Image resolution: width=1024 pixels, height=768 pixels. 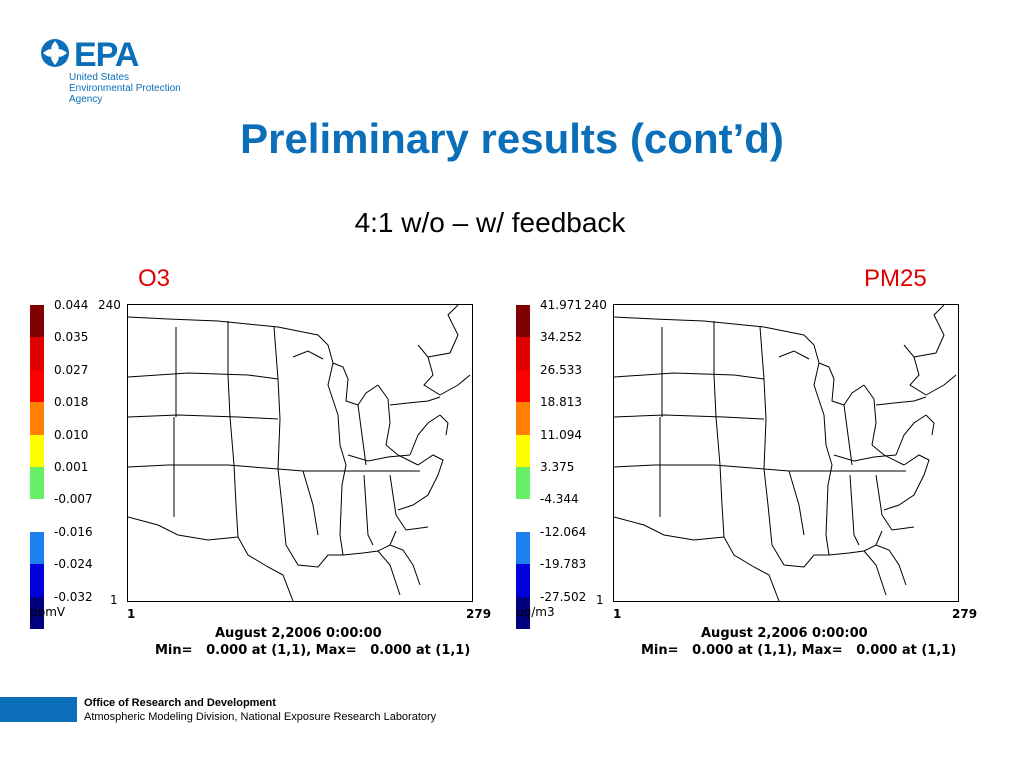 I want to click on colorbar-label: -19.783, so click(x=563, y=564).